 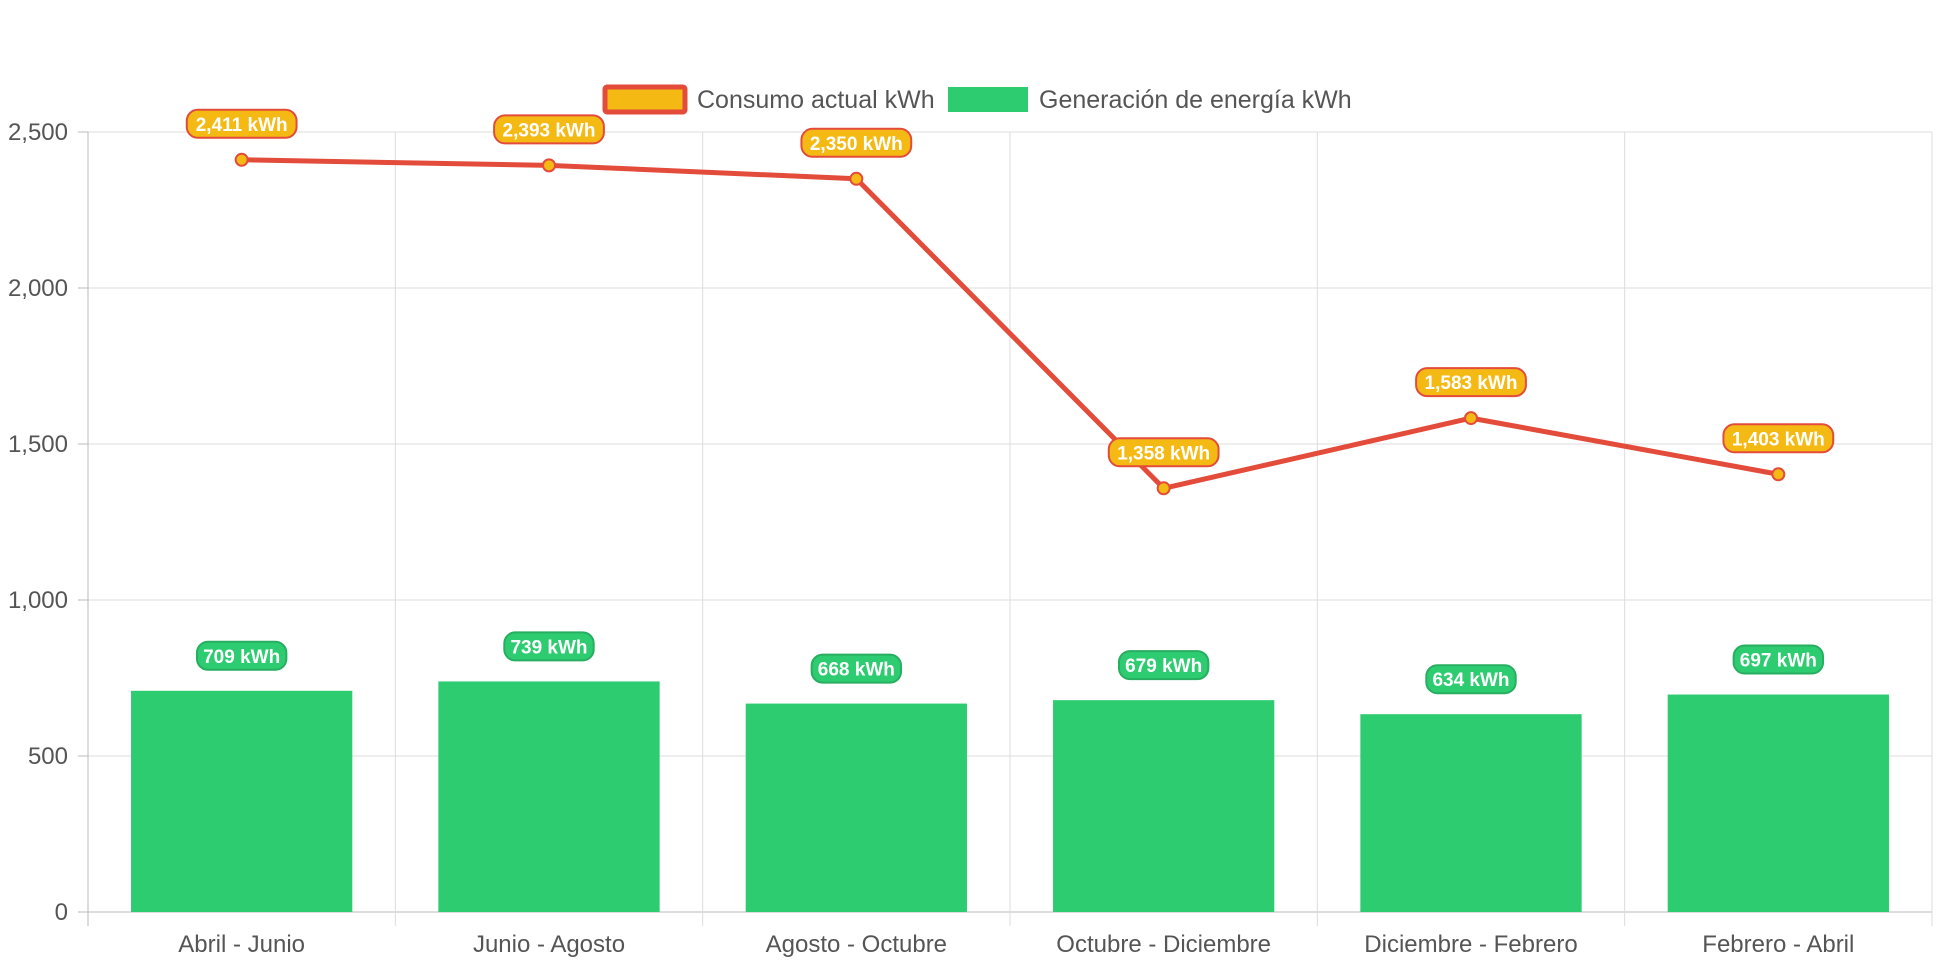 I want to click on generacion-data-label: 668 kWh, so click(x=856, y=670).